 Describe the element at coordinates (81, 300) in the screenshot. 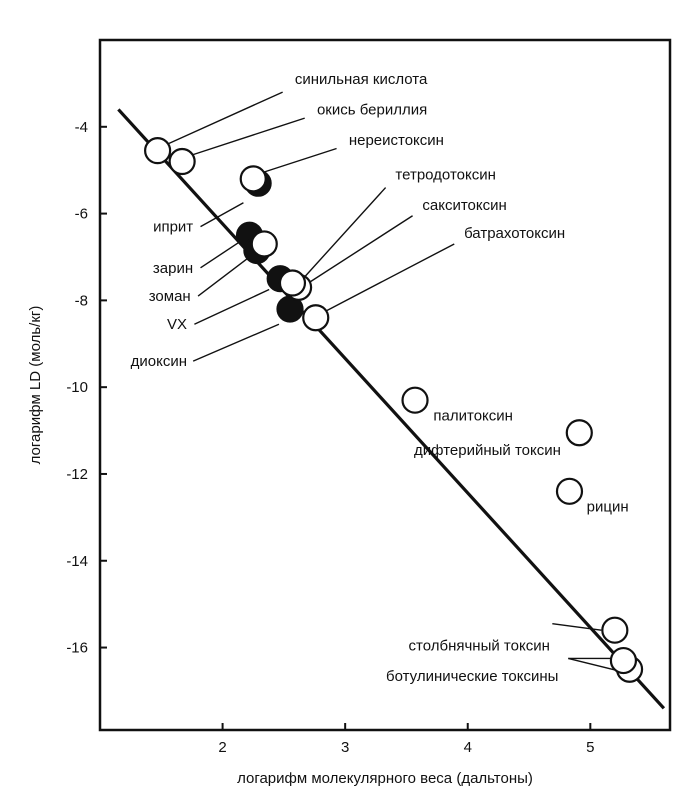

I see `y-tick-label: -8` at that location.